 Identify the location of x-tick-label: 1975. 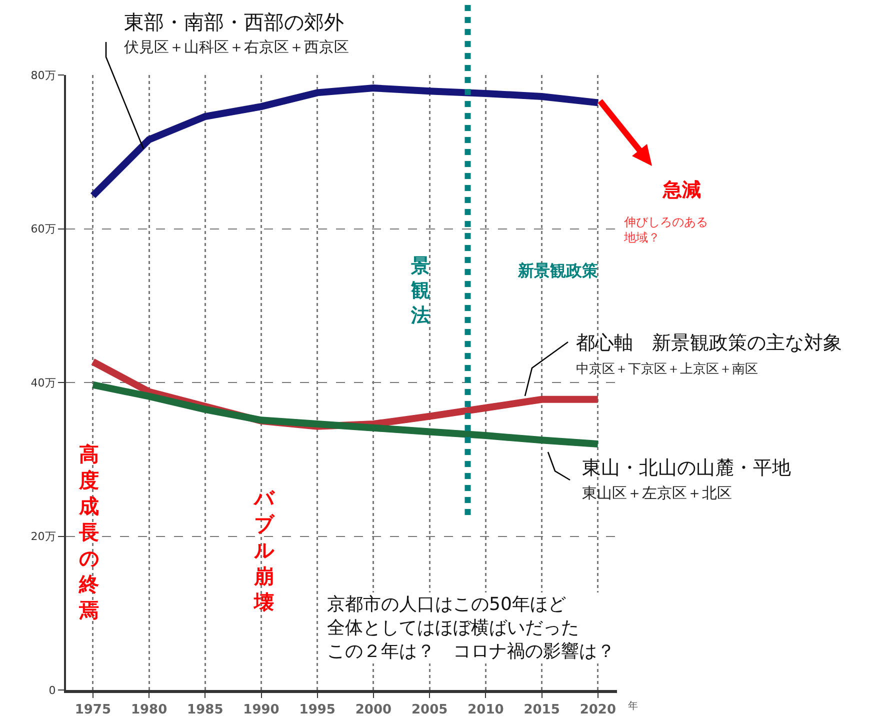
(93, 710).